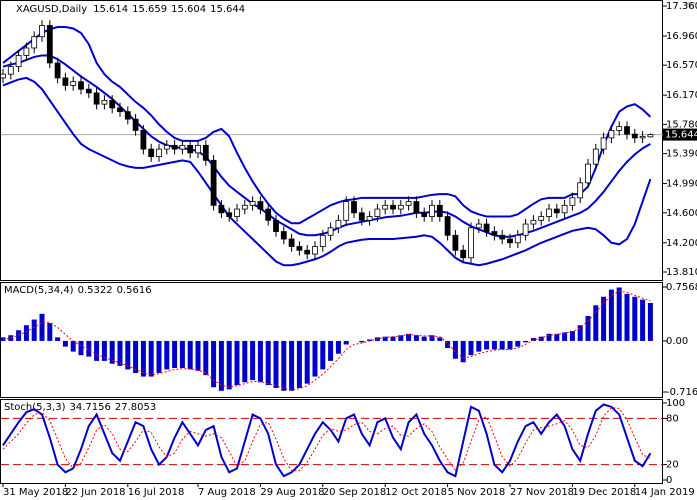  Describe the element at coordinates (35, 492) in the screenshot. I see `x-tick-label: 31 May 2018` at that location.